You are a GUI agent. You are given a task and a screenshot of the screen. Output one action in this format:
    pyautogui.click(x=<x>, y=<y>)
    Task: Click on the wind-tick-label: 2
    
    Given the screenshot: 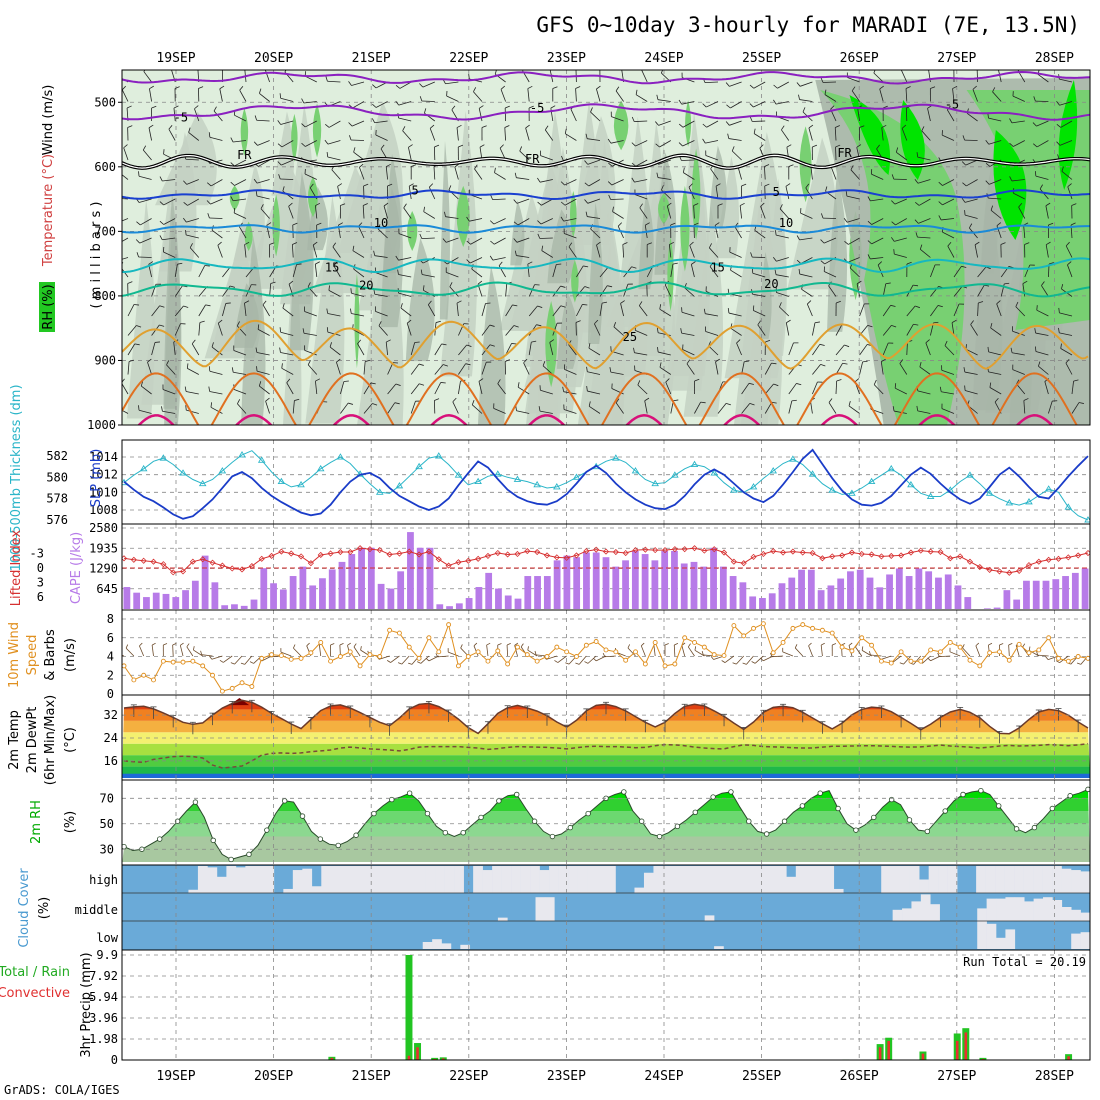 What is the action you would take?
    pyautogui.click(x=110, y=675)
    